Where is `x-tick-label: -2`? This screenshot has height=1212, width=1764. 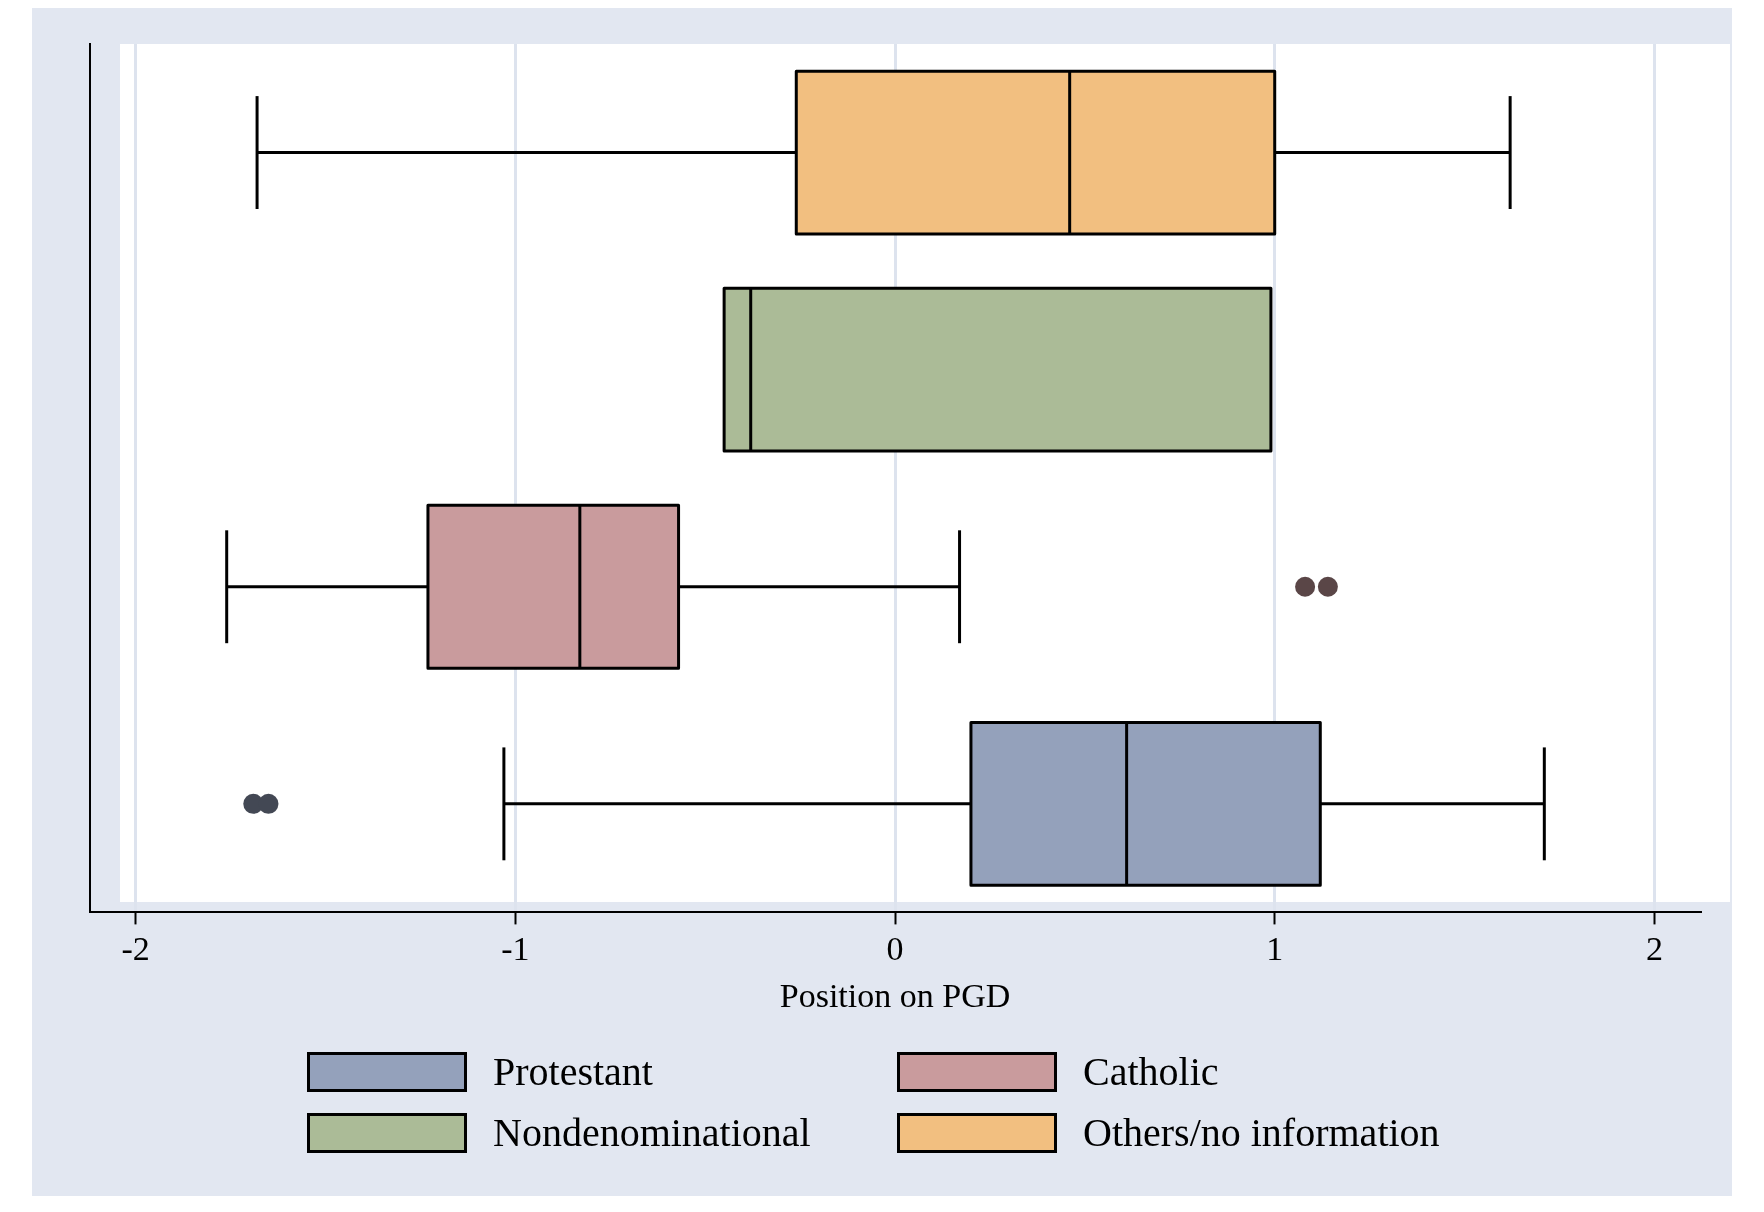
x-tick-label: -2 is located at coordinates (135, 948).